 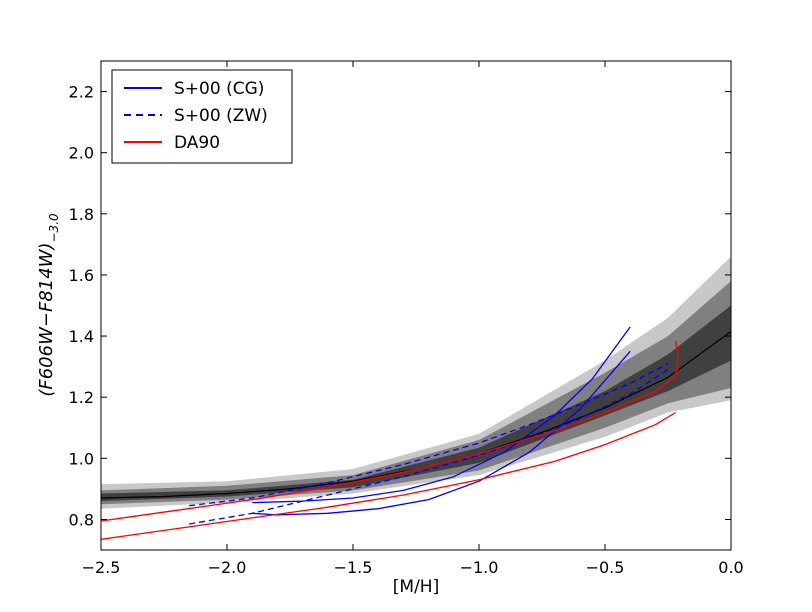 I want to click on legend-label: S+00 (ZW), so click(x=221, y=116).